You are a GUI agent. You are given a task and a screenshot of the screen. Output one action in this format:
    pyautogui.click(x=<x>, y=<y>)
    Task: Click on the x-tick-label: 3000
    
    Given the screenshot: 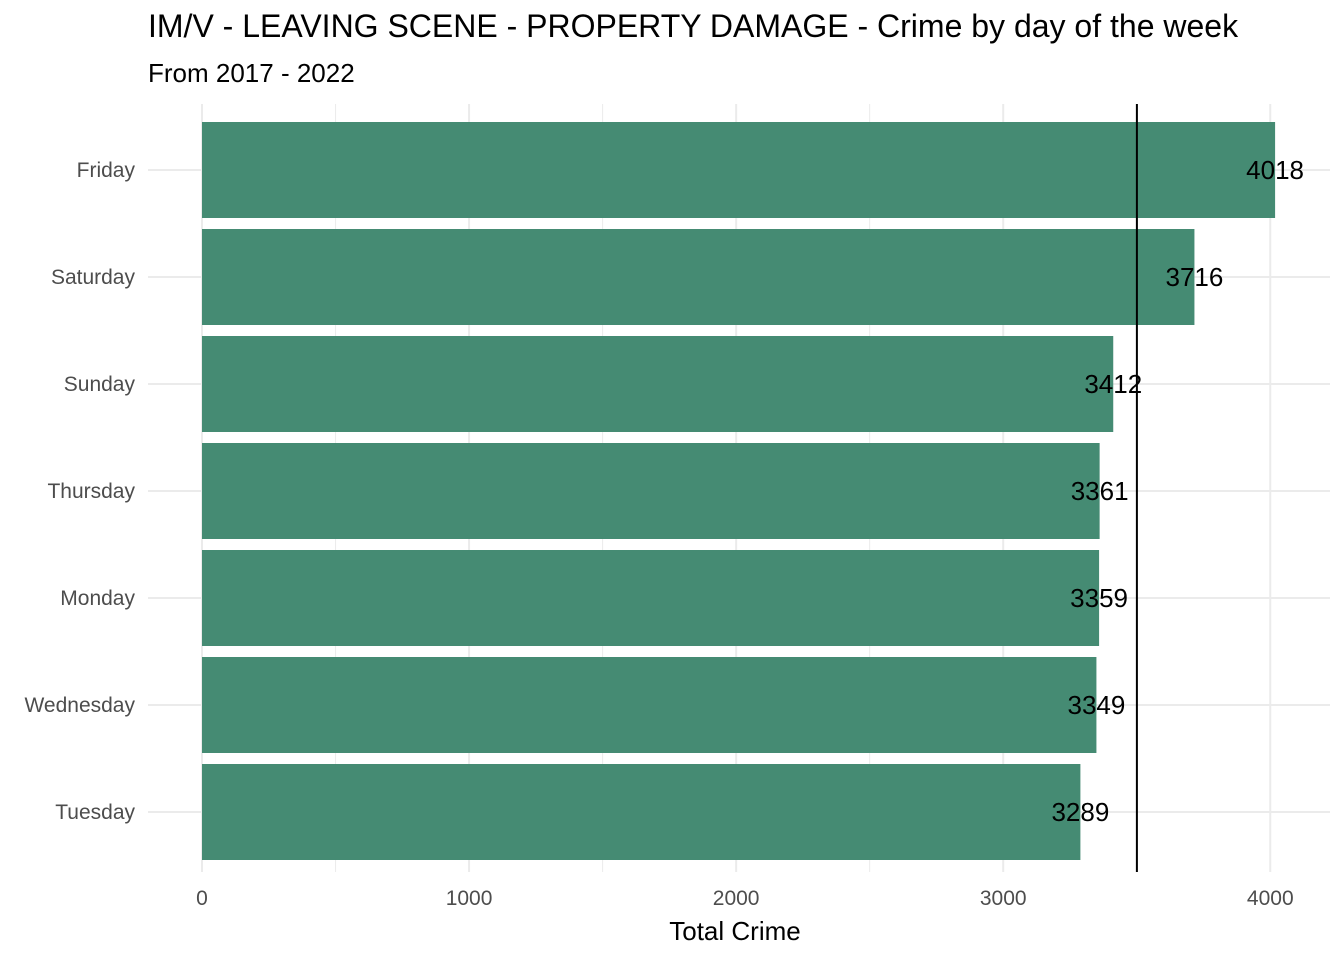 What is the action you would take?
    pyautogui.click(x=1003, y=898)
    